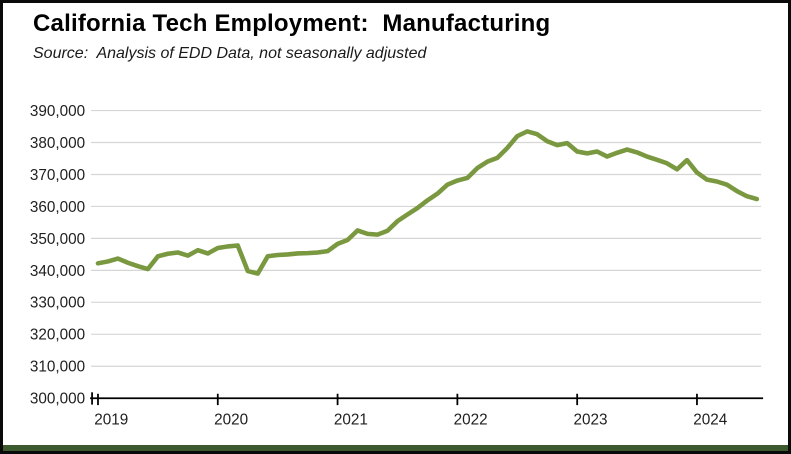  Describe the element at coordinates (590, 419) in the screenshot. I see `x-tick-label: 2023` at that location.